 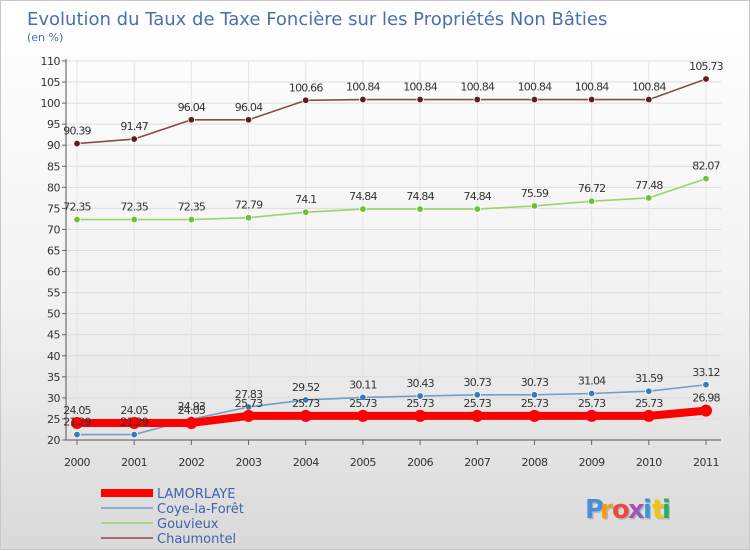 What do you see at coordinates (591, 415) in the screenshot?
I see `point-lamorlaye-2009` at bounding box center [591, 415].